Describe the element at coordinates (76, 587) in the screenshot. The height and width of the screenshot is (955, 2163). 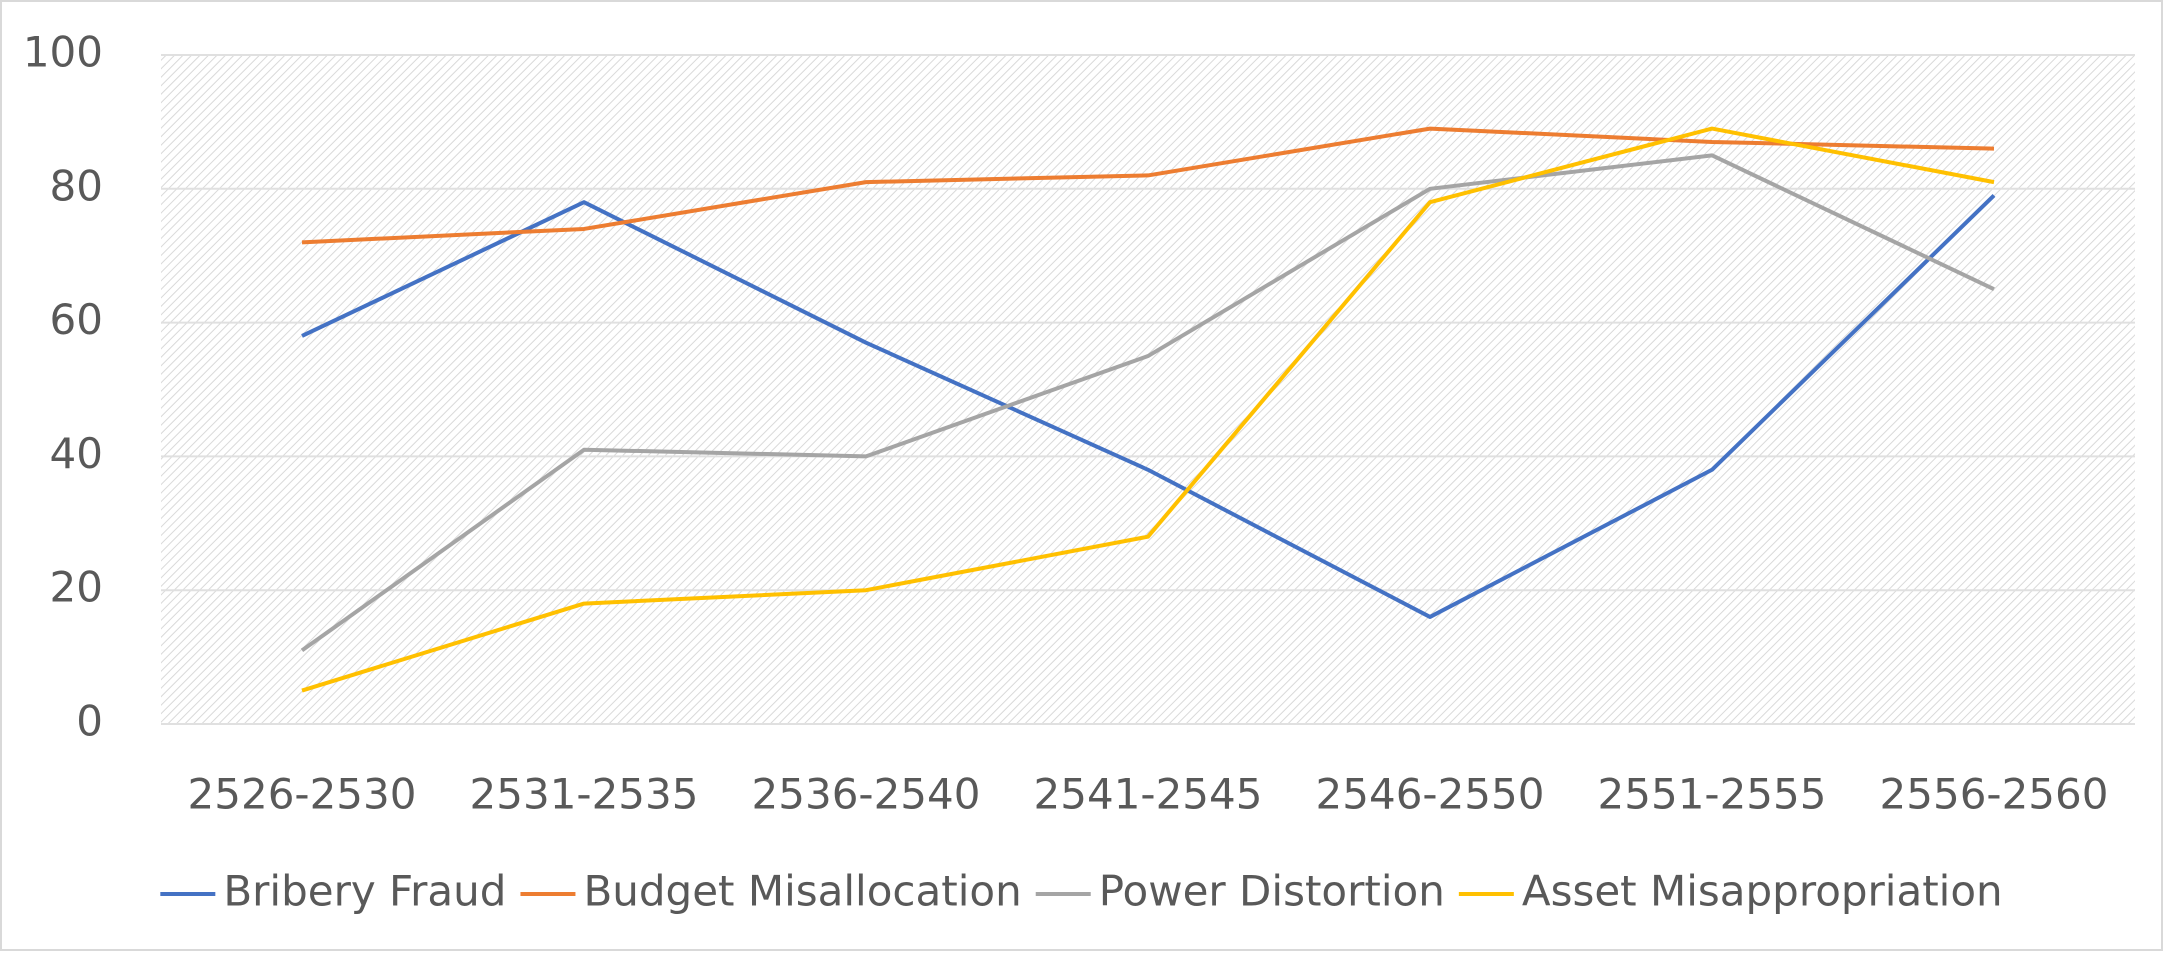
I see `y-tick-label: 20` at that location.